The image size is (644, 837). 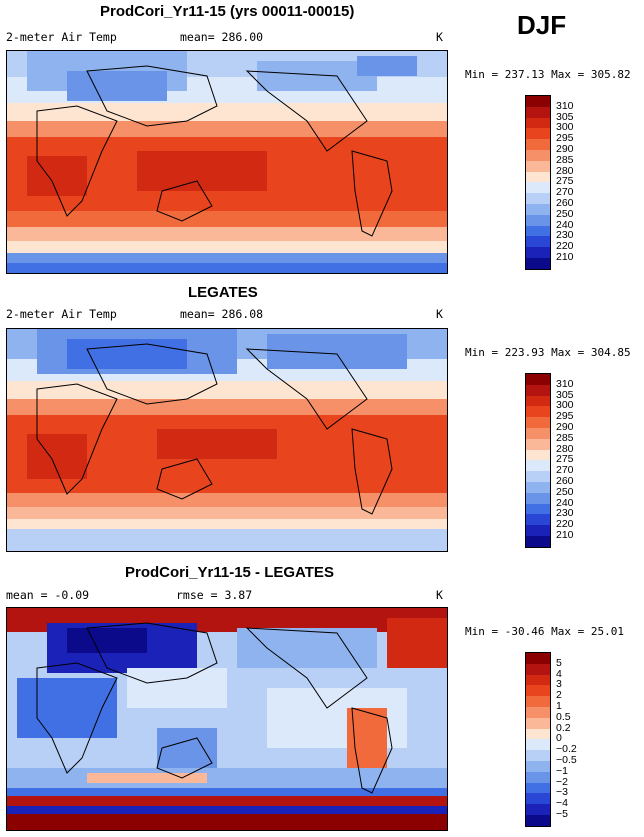 What do you see at coordinates (61, 314) in the screenshot?
I see `panel2-variable-label: 2-meter Air Temp` at bounding box center [61, 314].